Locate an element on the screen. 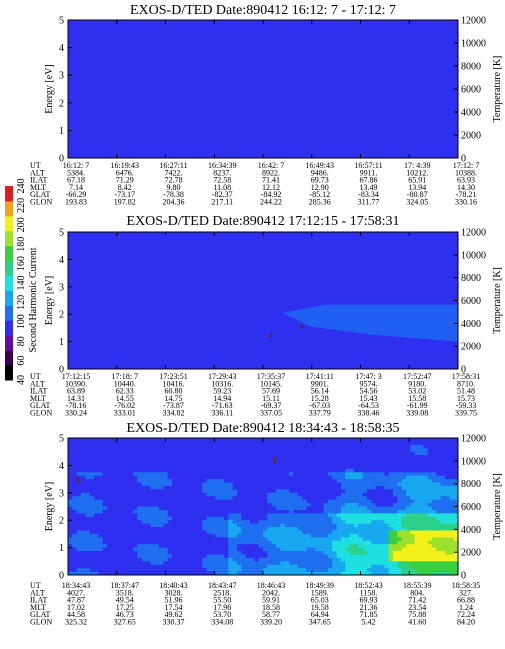 This screenshot has height=649, width=505. colorbar-segment is located at coordinates (9, 223).